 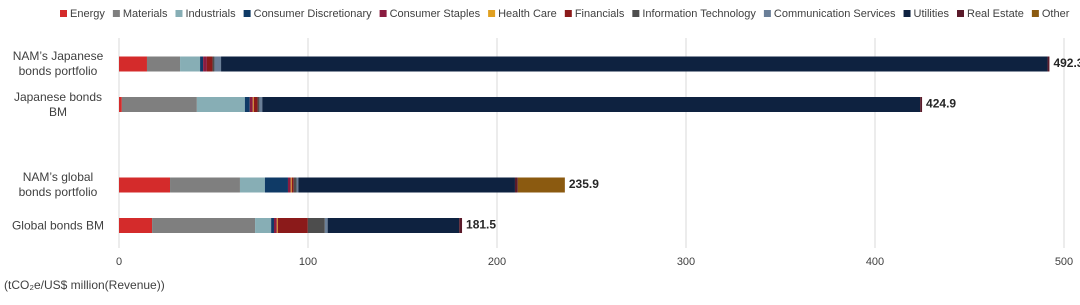 What do you see at coordinates (84, 285) in the screenshot?
I see `x-axis-label: (tCO₂e/US$ million(Revenue))` at bounding box center [84, 285].